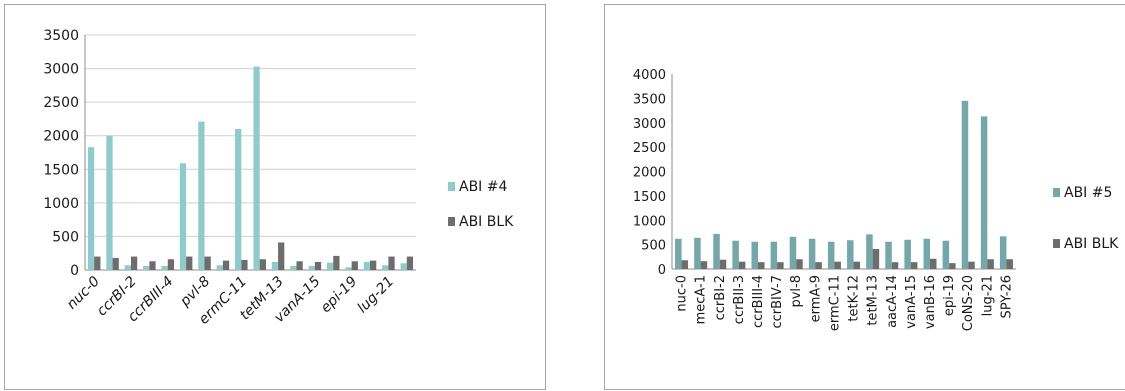 The width and height of the screenshot is (1125, 391). I want to click on legend-label: ABI #5, so click(1088, 193).